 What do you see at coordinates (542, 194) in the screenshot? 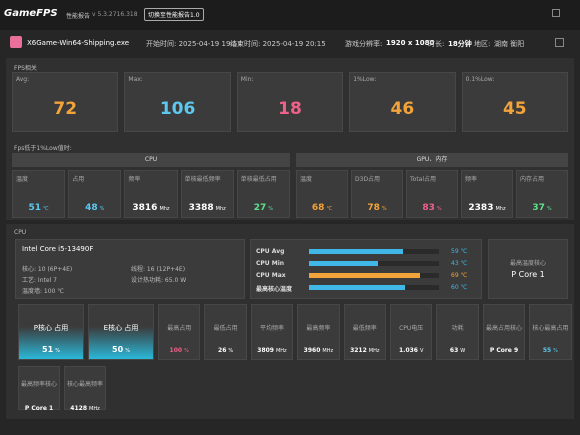
I see `stat-card: 内存占用 37%` at bounding box center [542, 194].